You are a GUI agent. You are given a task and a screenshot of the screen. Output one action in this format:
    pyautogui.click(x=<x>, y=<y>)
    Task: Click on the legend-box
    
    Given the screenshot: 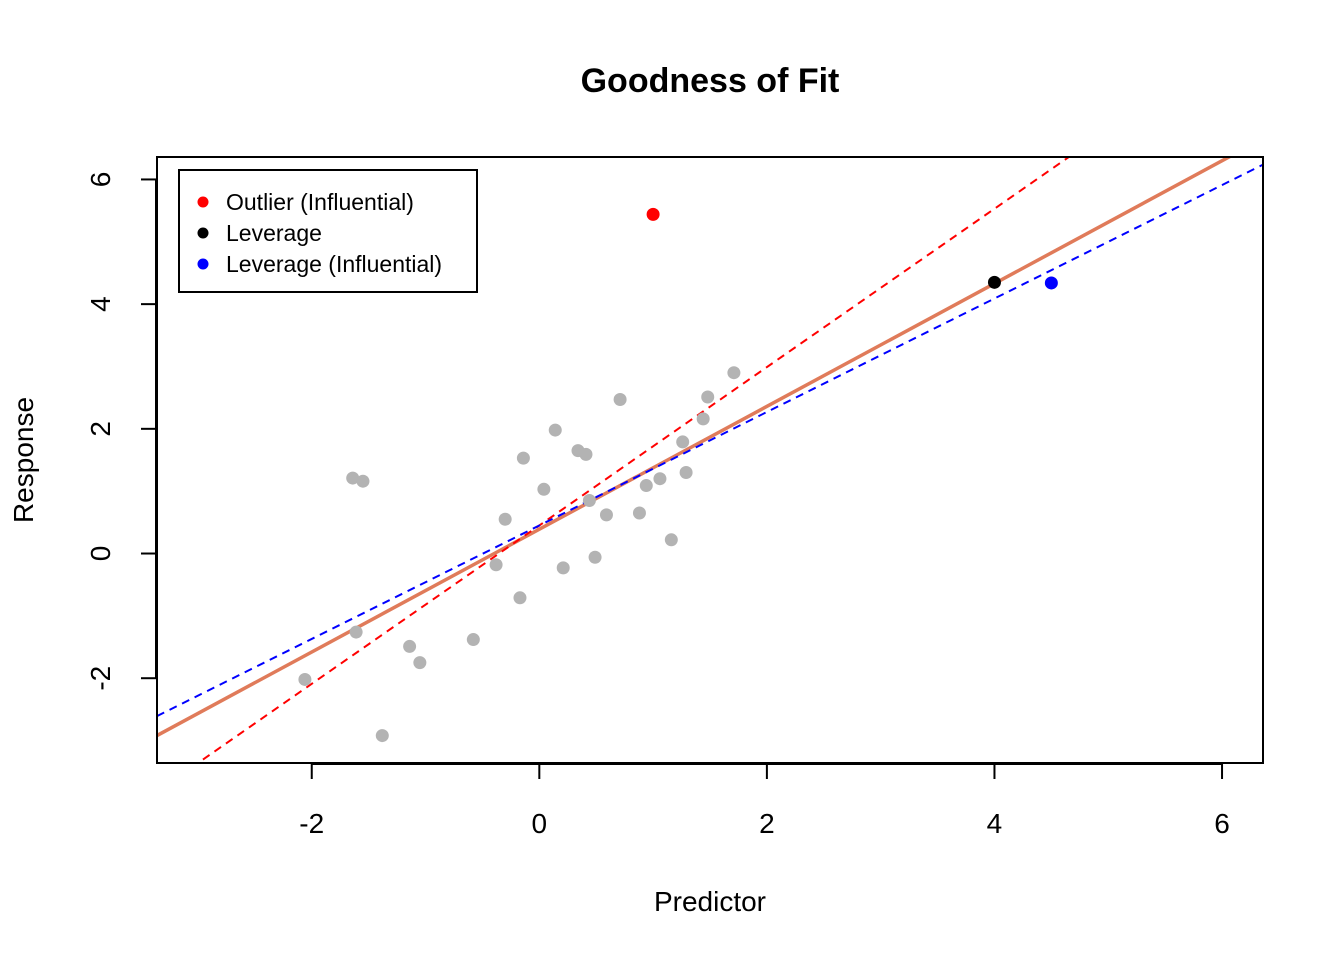 What is the action you would take?
    pyautogui.click(x=328, y=231)
    